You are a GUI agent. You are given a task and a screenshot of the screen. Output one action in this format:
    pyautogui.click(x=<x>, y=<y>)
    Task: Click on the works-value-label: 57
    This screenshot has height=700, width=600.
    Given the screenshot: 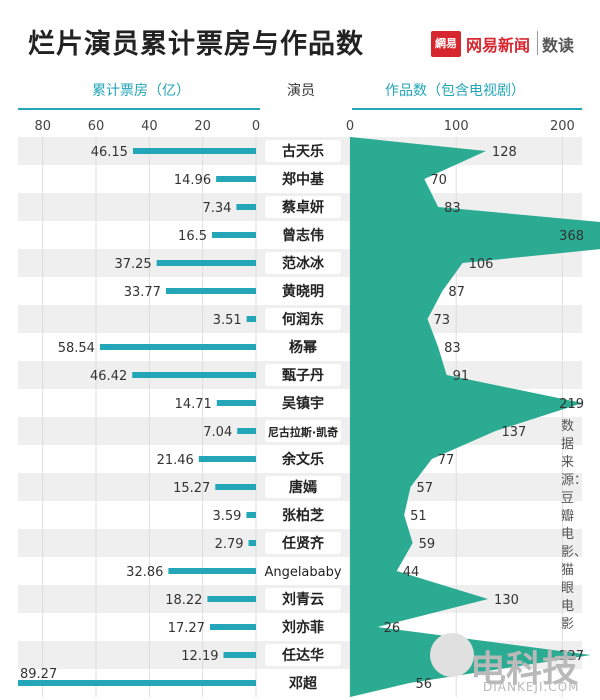 What is the action you would take?
    pyautogui.click(x=425, y=488)
    